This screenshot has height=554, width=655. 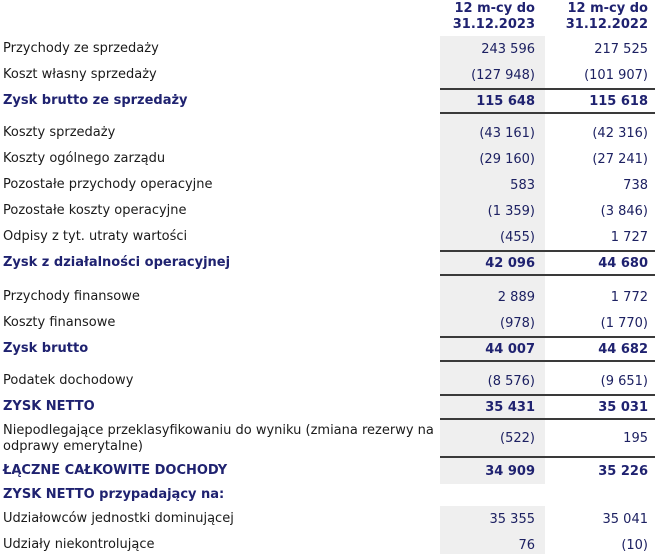 I want to click on value-2023: (127 948), so click(x=492, y=75).